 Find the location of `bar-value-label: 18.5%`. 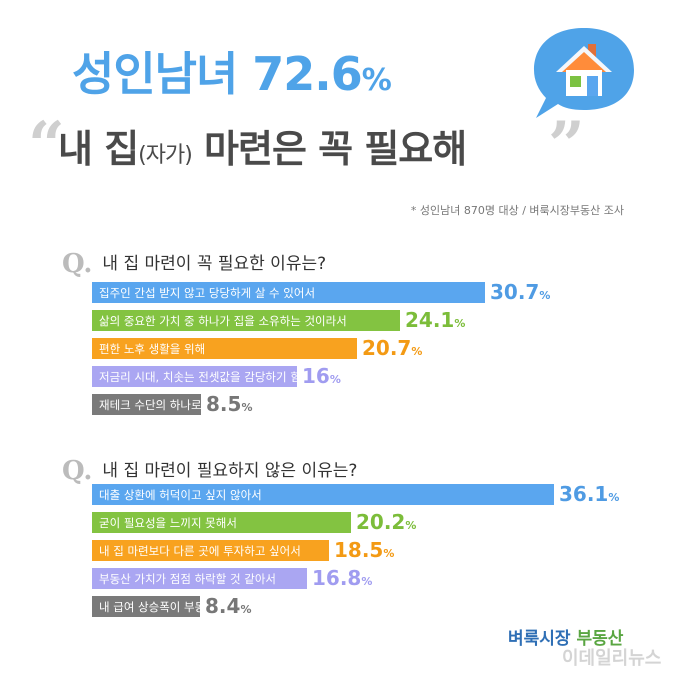

bar-value-label: 18.5% is located at coordinates (364, 550).